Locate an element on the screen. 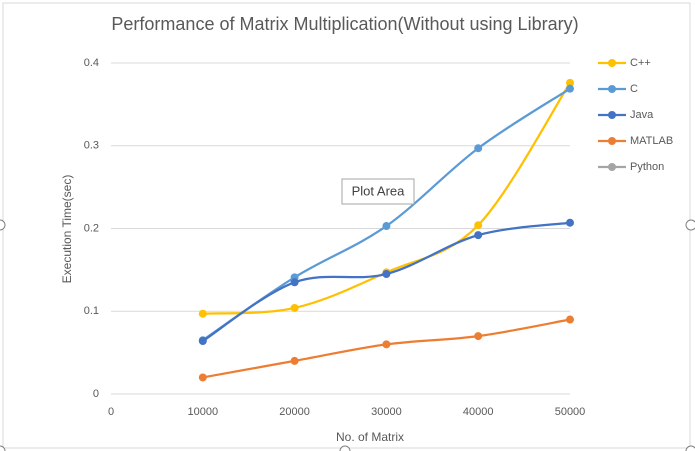 The height and width of the screenshot is (451, 695). y-tick-label: 0.2 is located at coordinates (91, 228).